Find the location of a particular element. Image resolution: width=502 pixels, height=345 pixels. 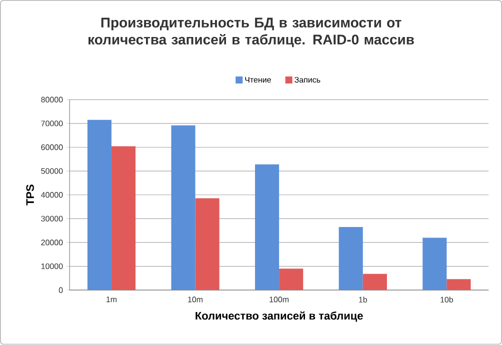

x-axis-title: Количество записей в таблице is located at coordinates (279, 317).